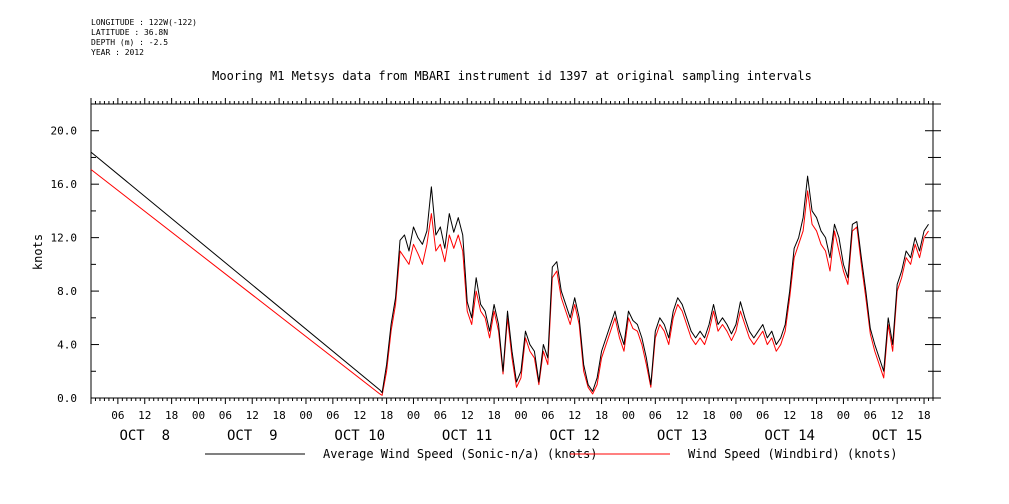 The height and width of the screenshot is (504, 1009). Describe the element at coordinates (144, 436) in the screenshot. I see `x-day-label: OCT 8` at that location.